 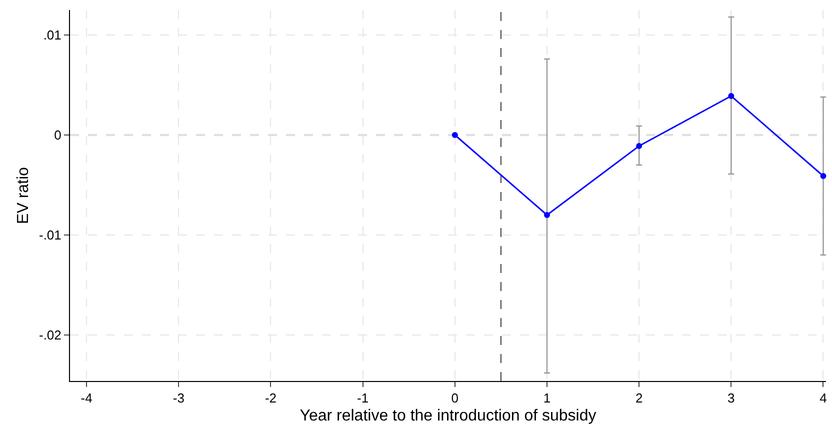 What do you see at coordinates (363, 398) in the screenshot?
I see `x-tick-label: -1` at bounding box center [363, 398].